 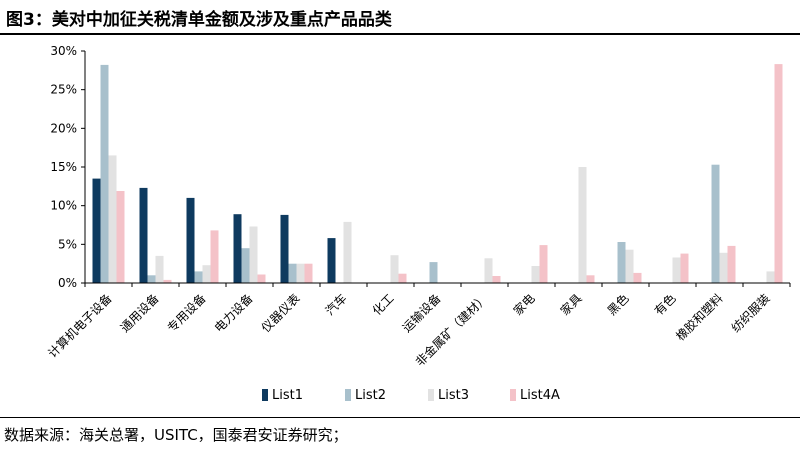 I want to click on legend-label-list1: List1, so click(x=287, y=395).